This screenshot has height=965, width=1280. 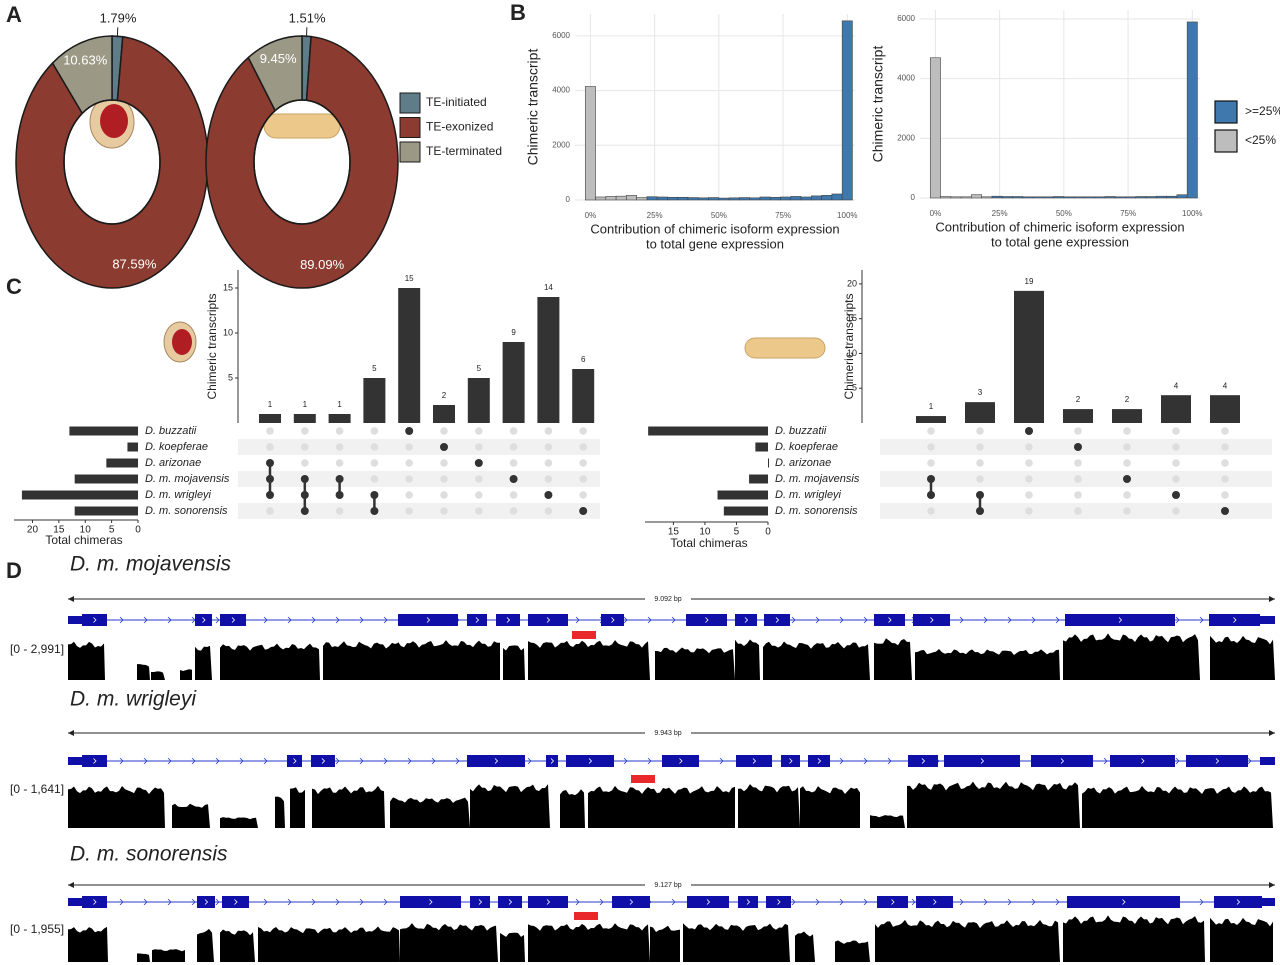 I want to click on y-tick-label: 15, so click(x=228, y=287).